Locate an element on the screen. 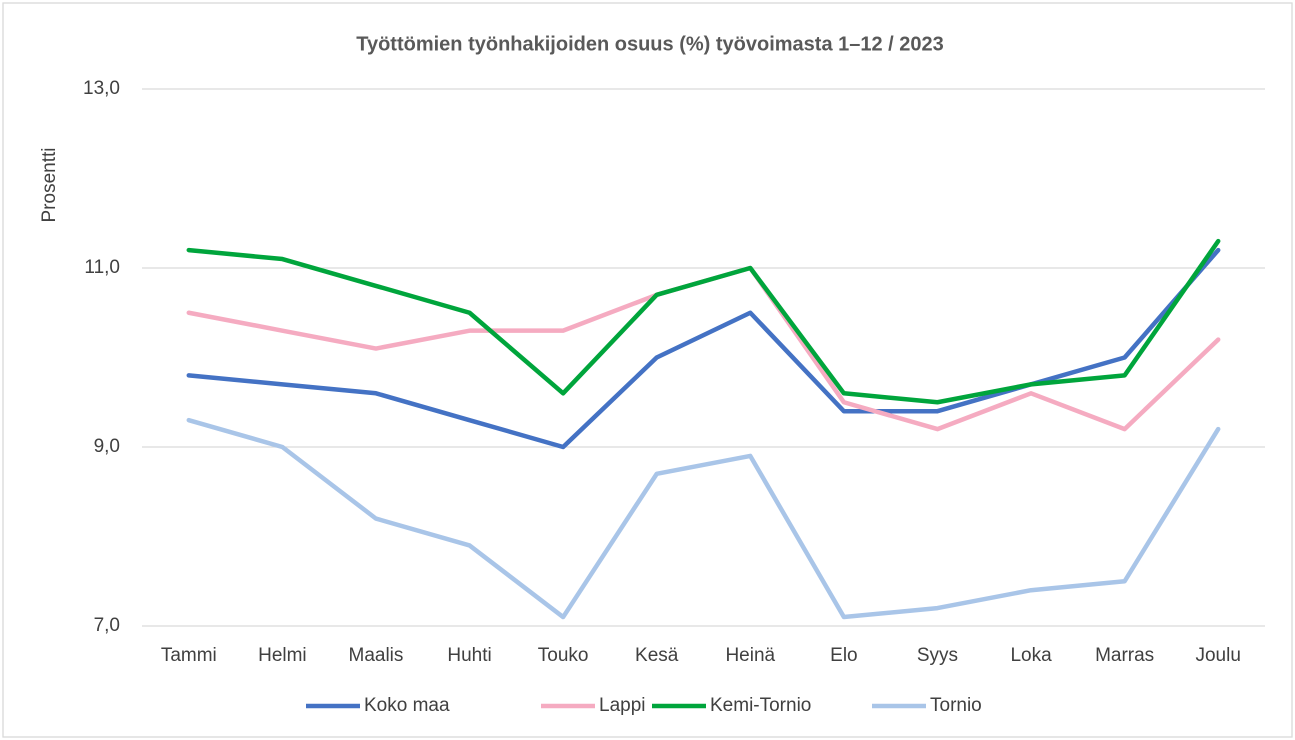  x-tick-label: Maalis is located at coordinates (376, 655).